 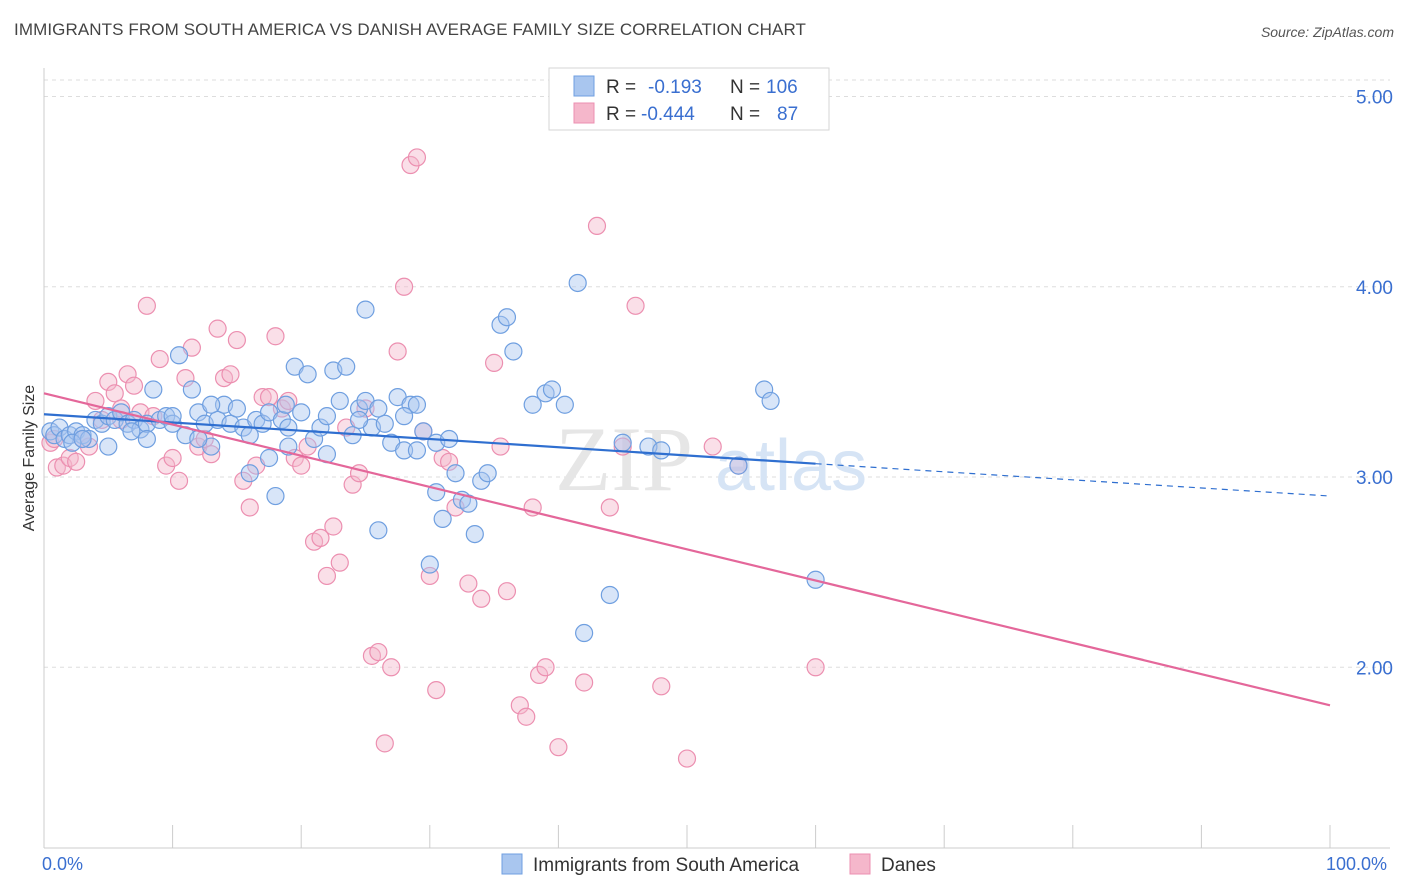 What do you see at coordinates (621, 87) in the screenshot?
I see `legend-r-label-blue: R =` at bounding box center [621, 87].